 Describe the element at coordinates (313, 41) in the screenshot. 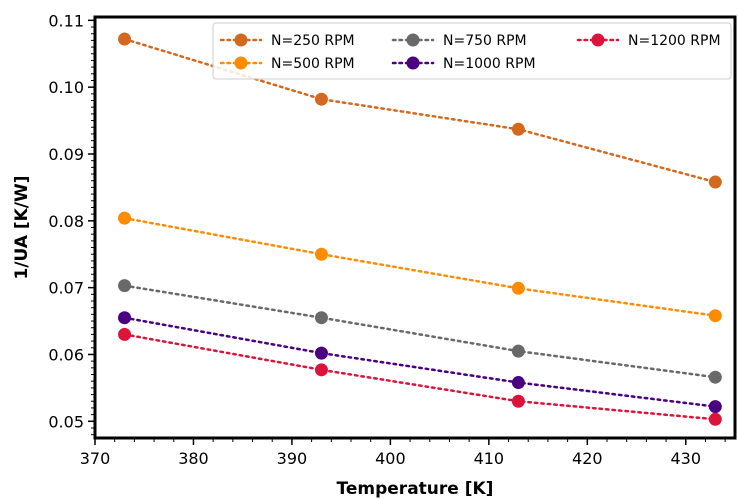

I see `legend-label: N=250 RPM` at that location.